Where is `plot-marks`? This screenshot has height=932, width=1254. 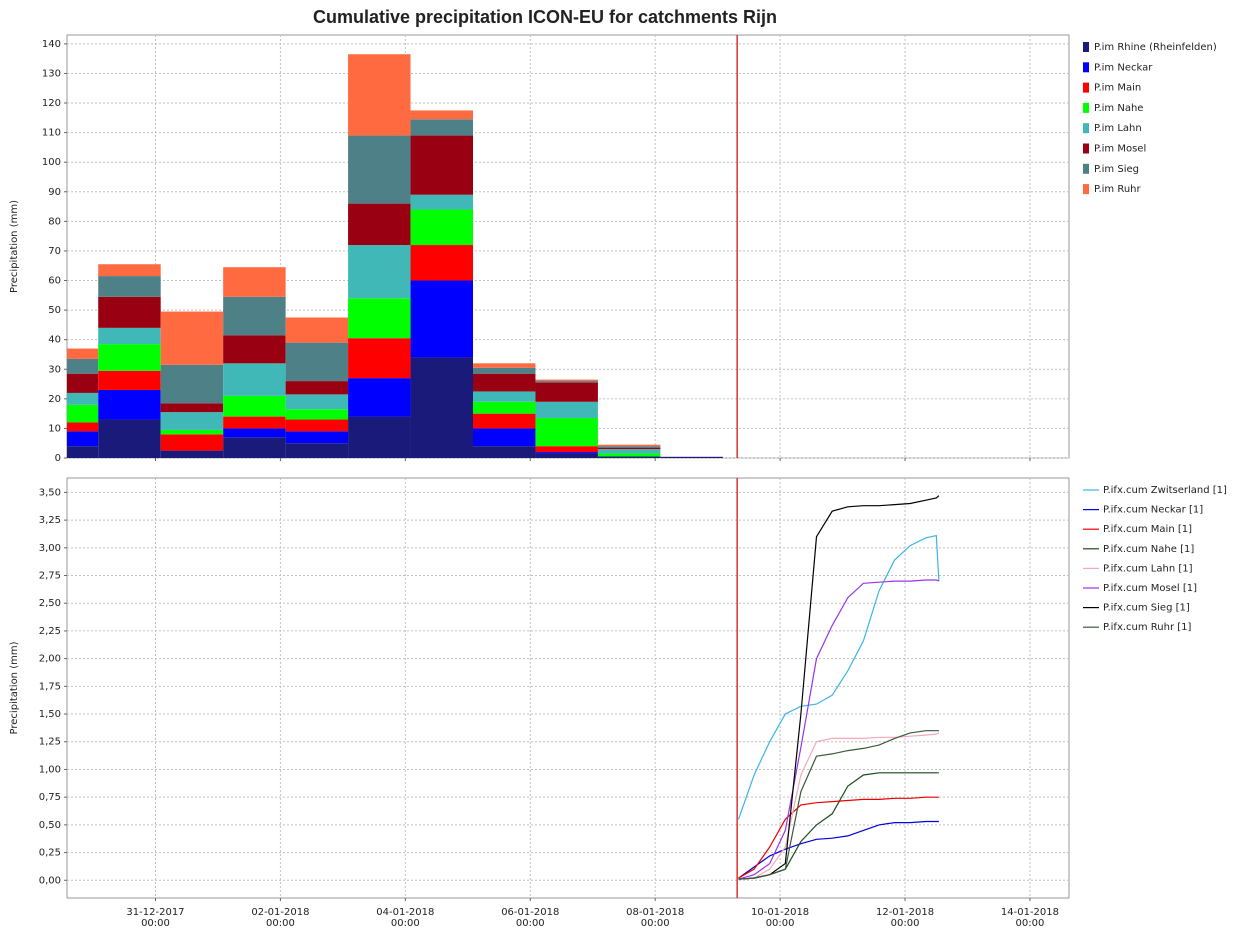 plot-marks is located at coordinates (838, 687).